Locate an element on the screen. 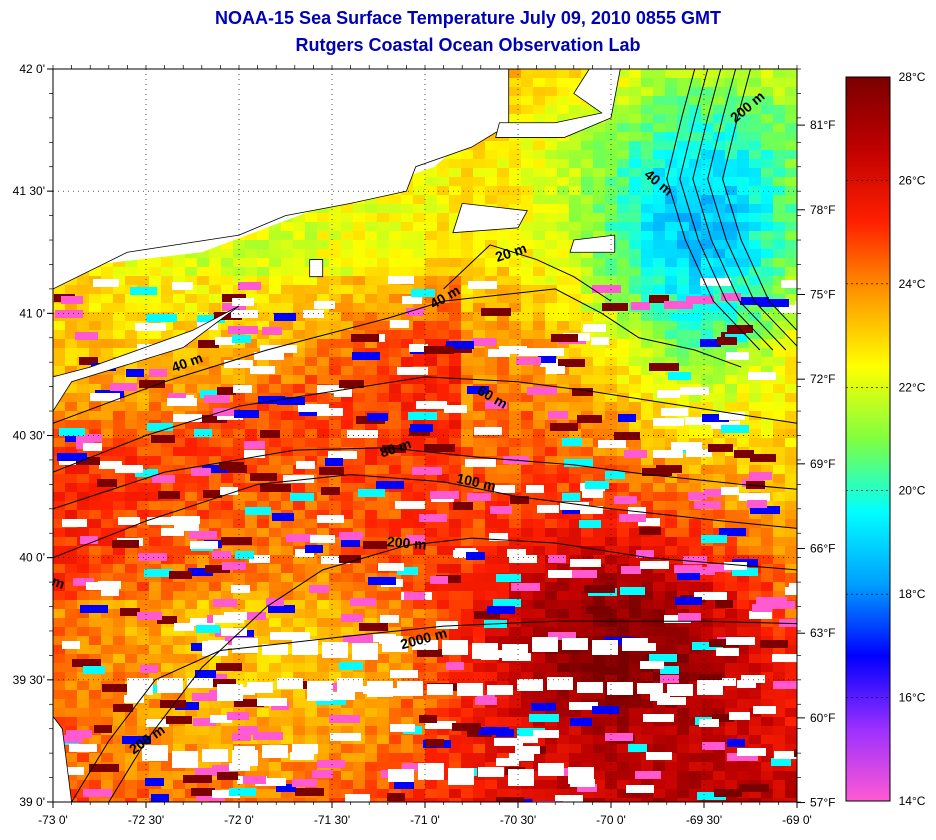  celsius-label: 20°C is located at coordinates (912, 491).